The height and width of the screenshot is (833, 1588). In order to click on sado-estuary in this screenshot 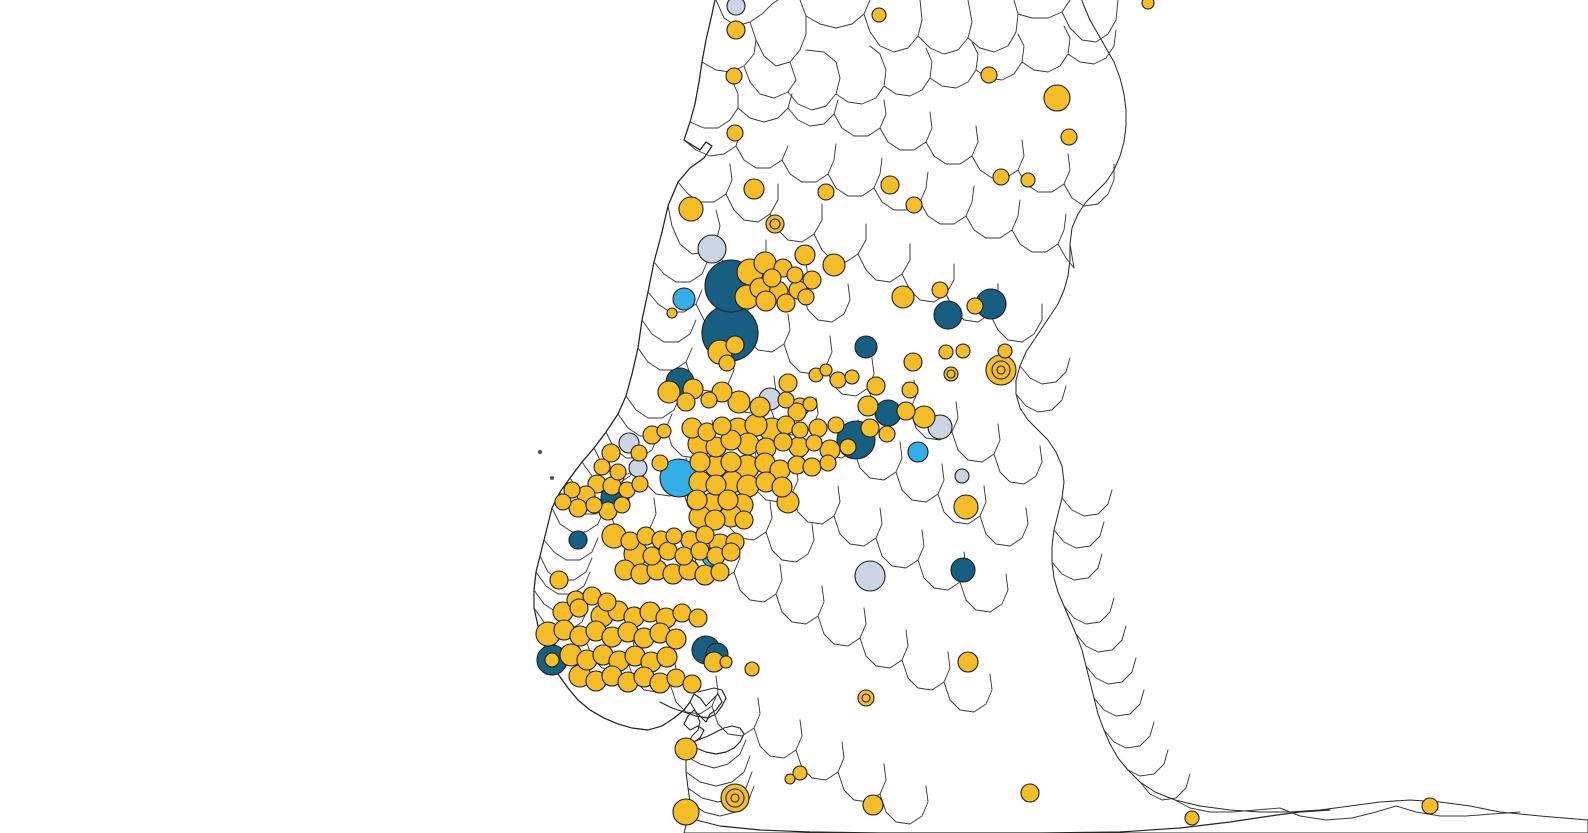, I will do `click(716, 740)`.